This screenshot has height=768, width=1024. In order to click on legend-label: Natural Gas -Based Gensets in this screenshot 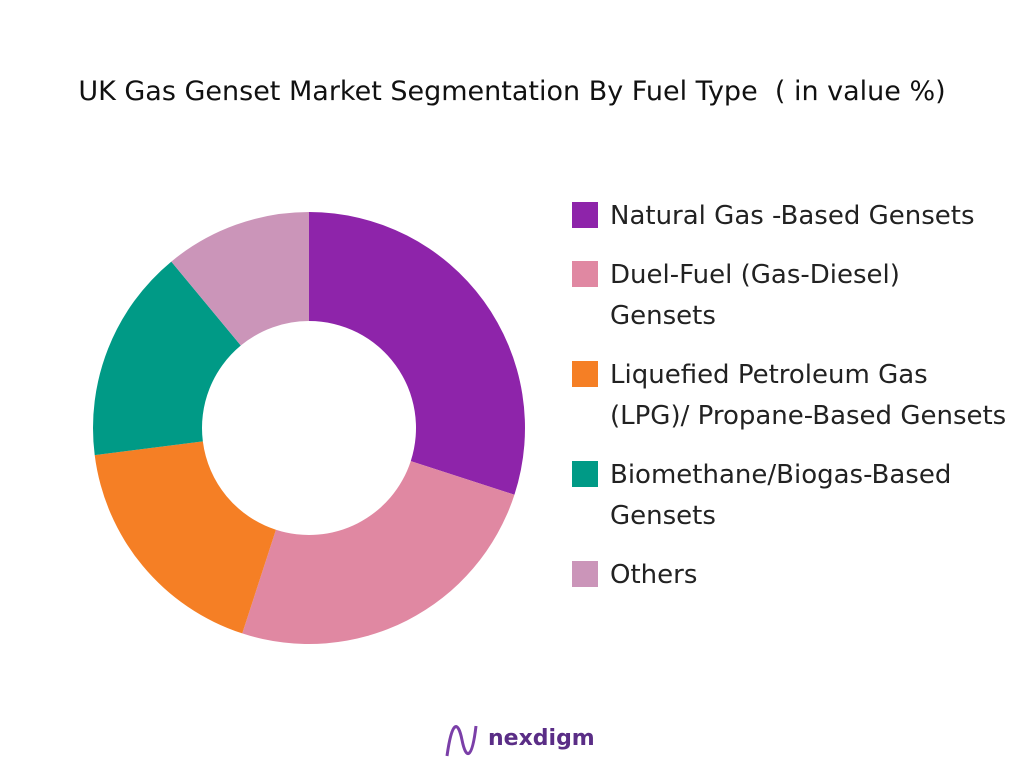, I will do `click(792, 216)`.